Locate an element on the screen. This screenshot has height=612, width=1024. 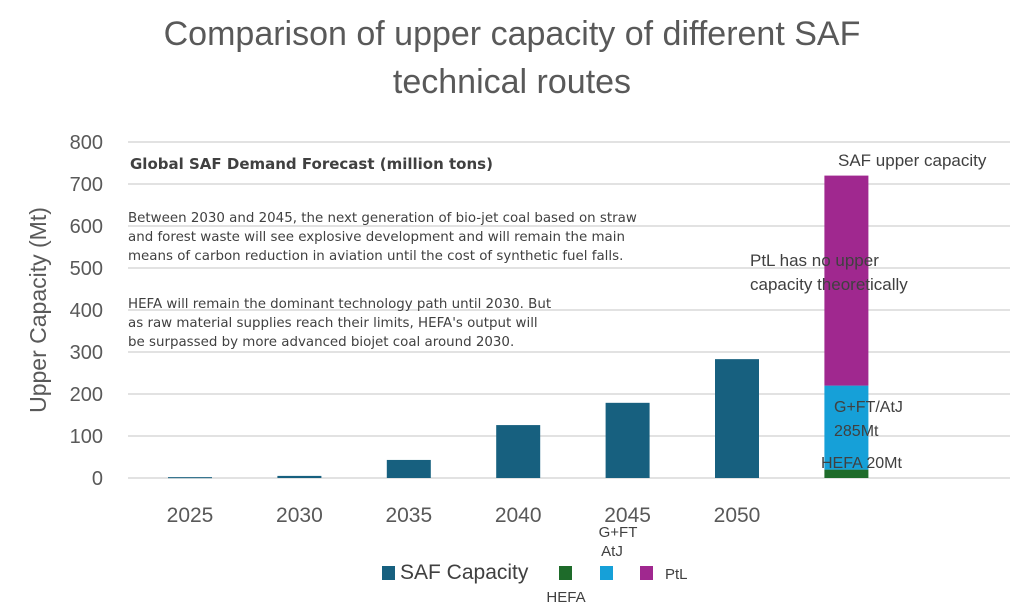
y-tick-label: 200 is located at coordinates (86, 395).